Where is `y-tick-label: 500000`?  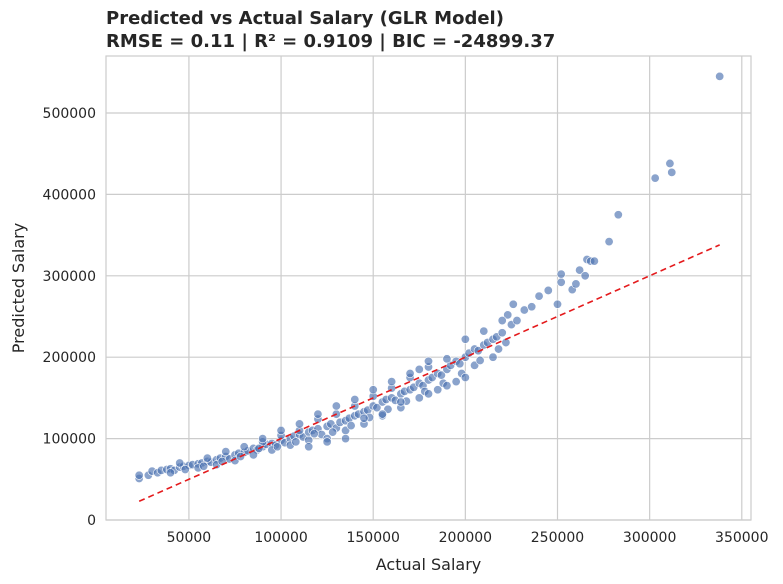 y-tick-label: 500000 is located at coordinates (69, 114).